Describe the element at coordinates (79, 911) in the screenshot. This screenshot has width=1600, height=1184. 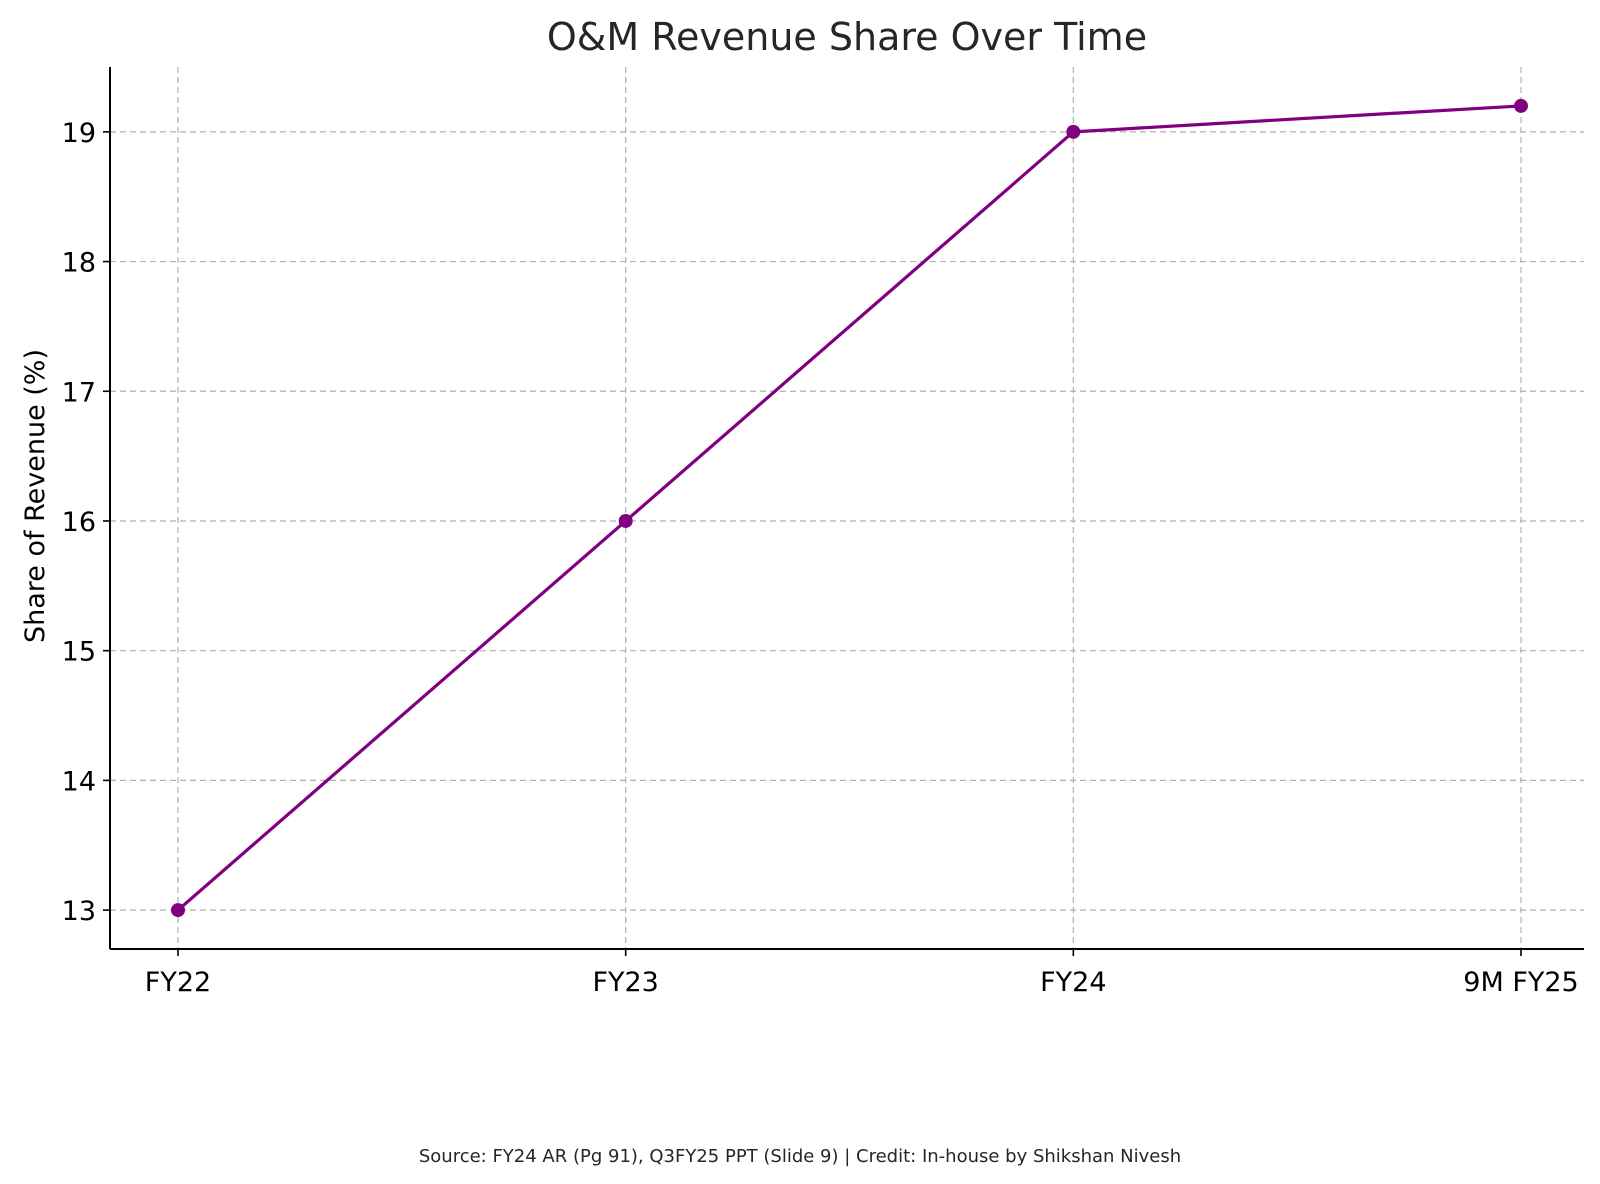
I see `y-tick-label: 13` at that location.